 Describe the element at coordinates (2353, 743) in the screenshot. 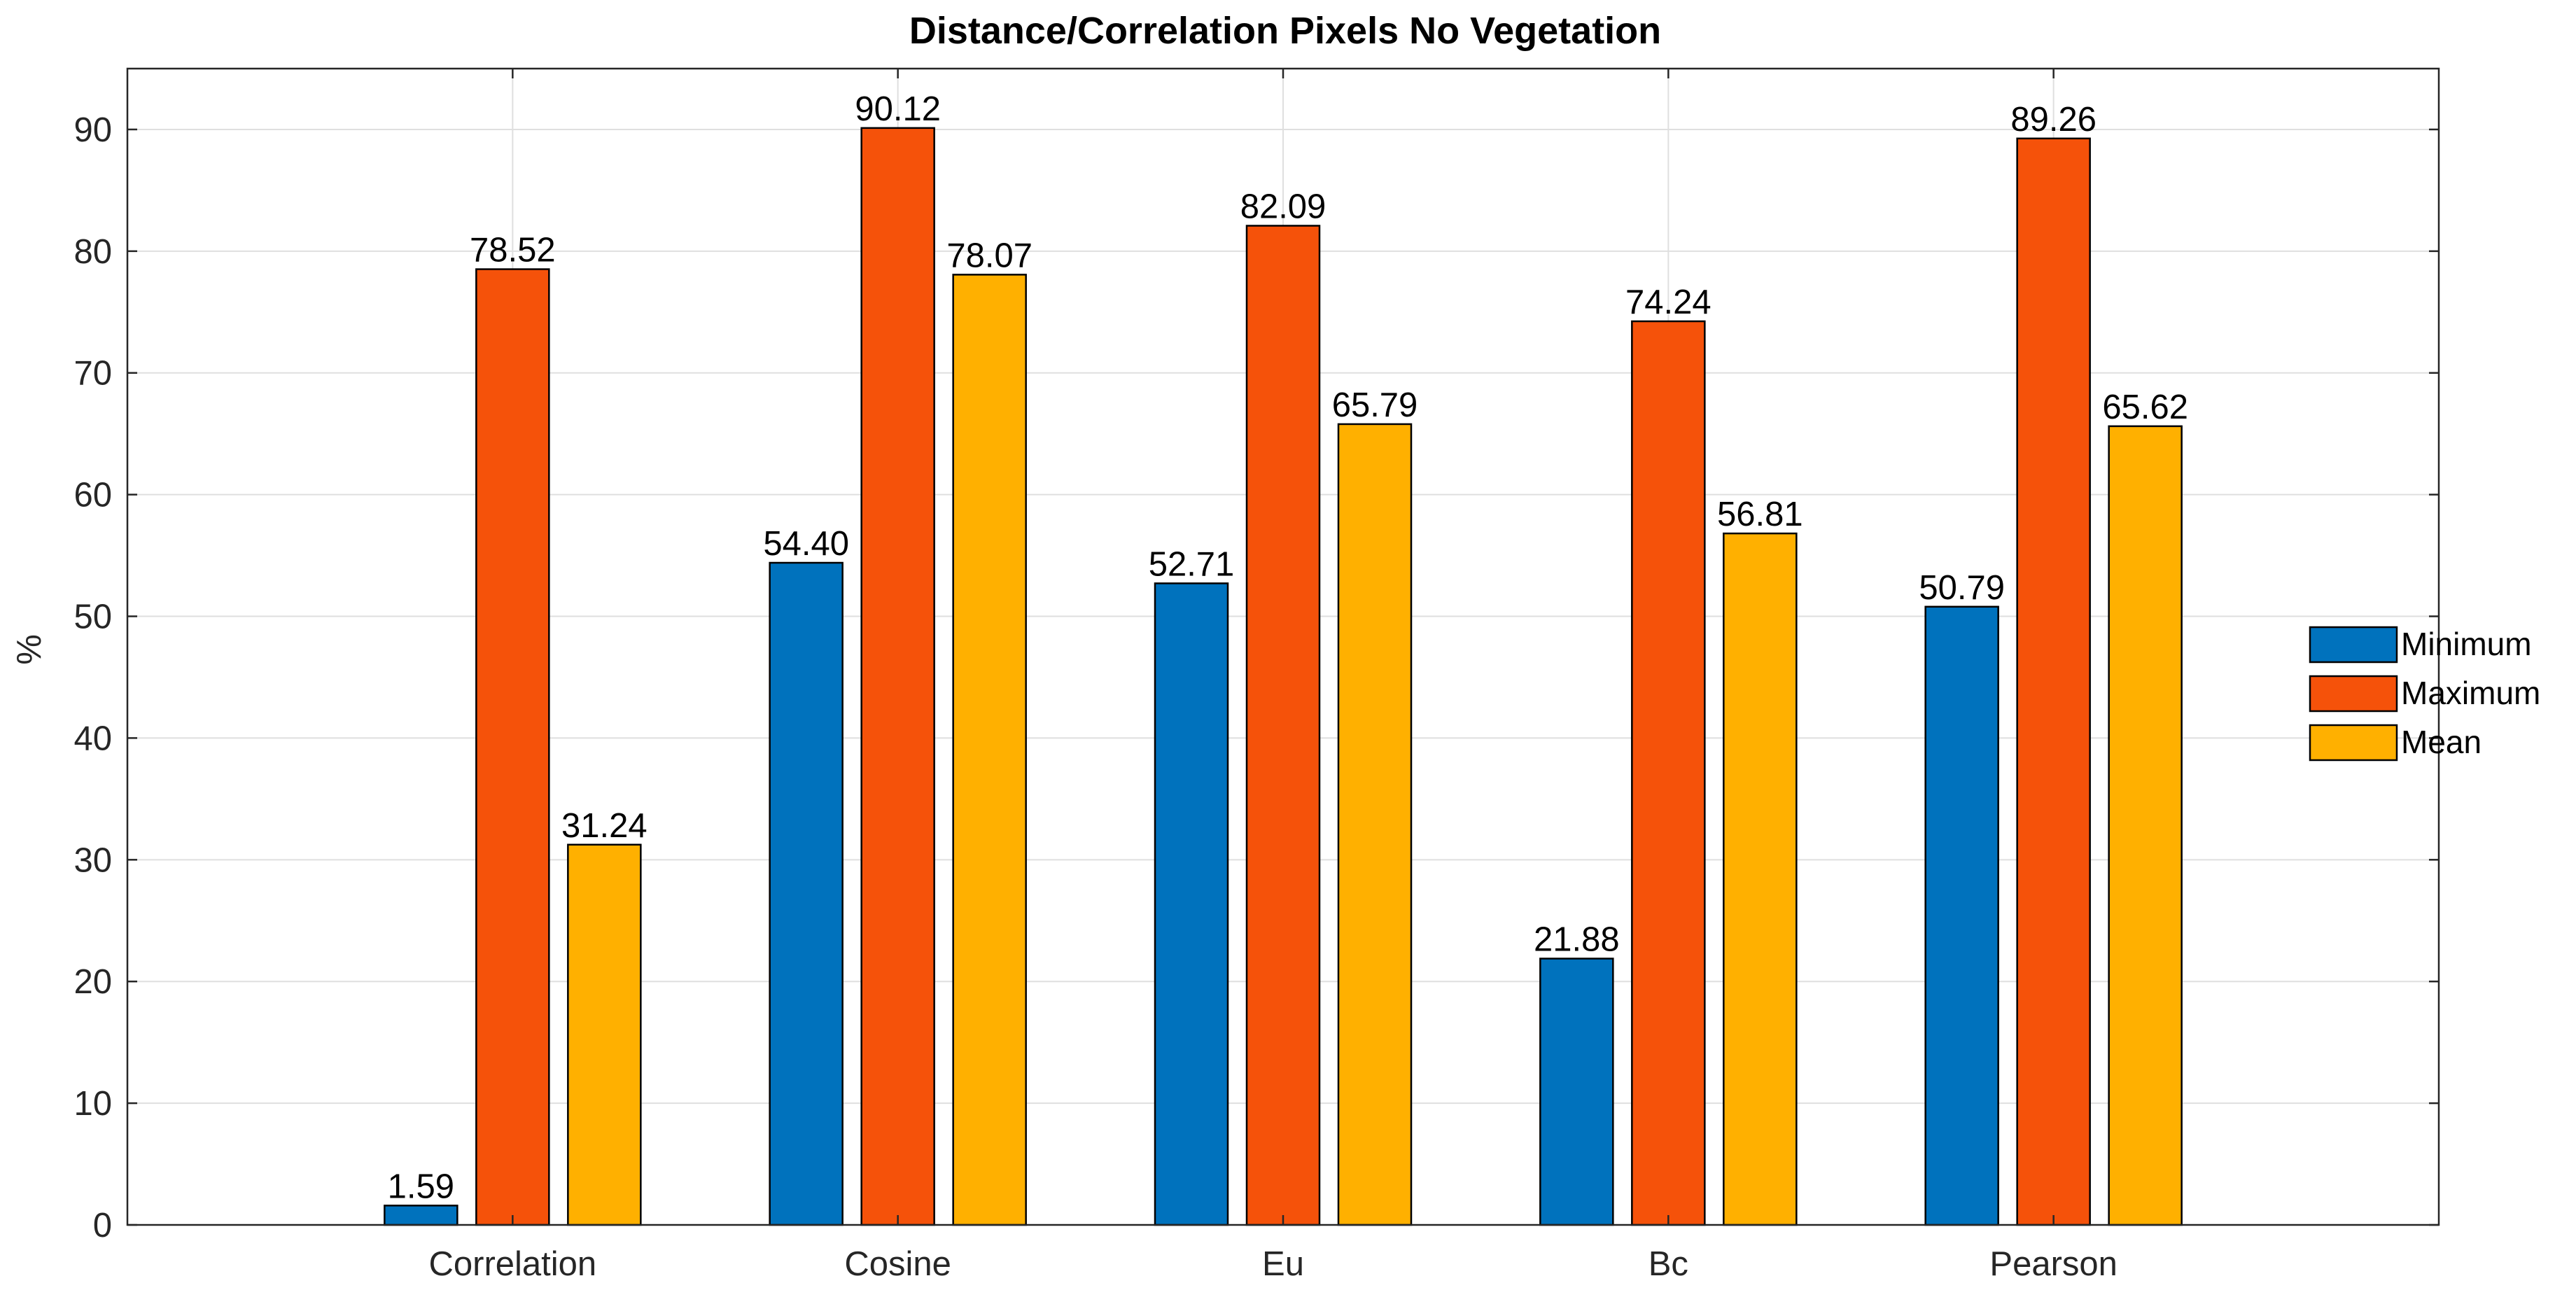

I see `legend-swatch-mean` at that location.